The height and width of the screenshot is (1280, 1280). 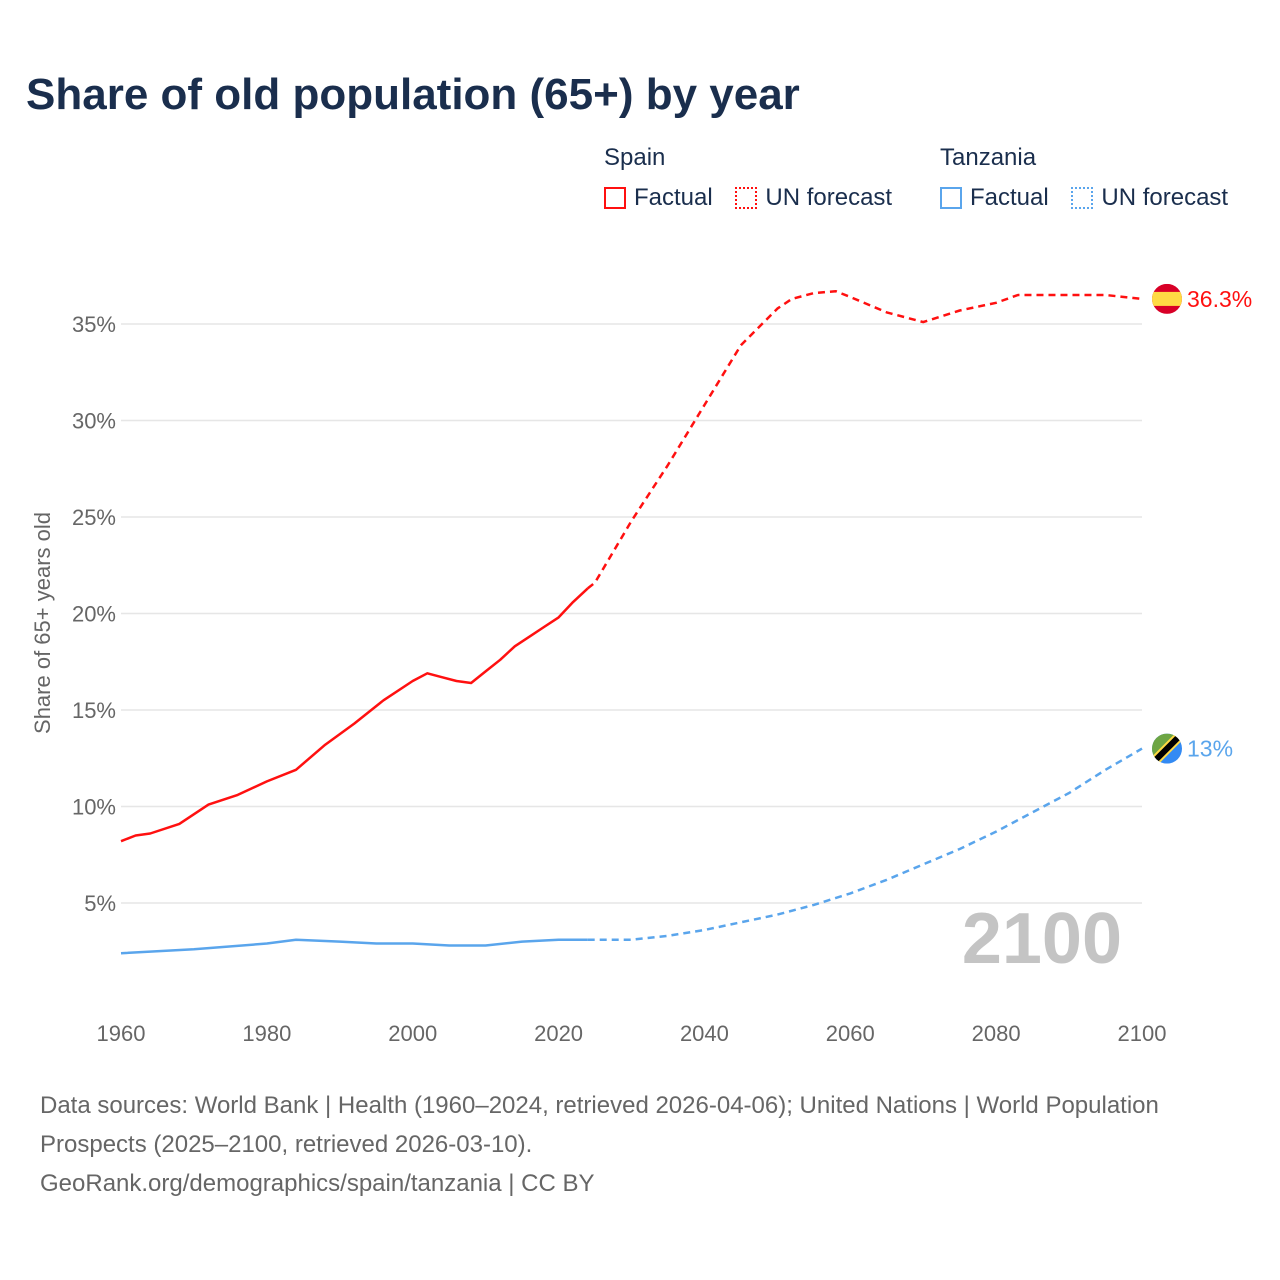 What do you see at coordinates (94, 421) in the screenshot?
I see `y-tick-label: 30%` at bounding box center [94, 421].